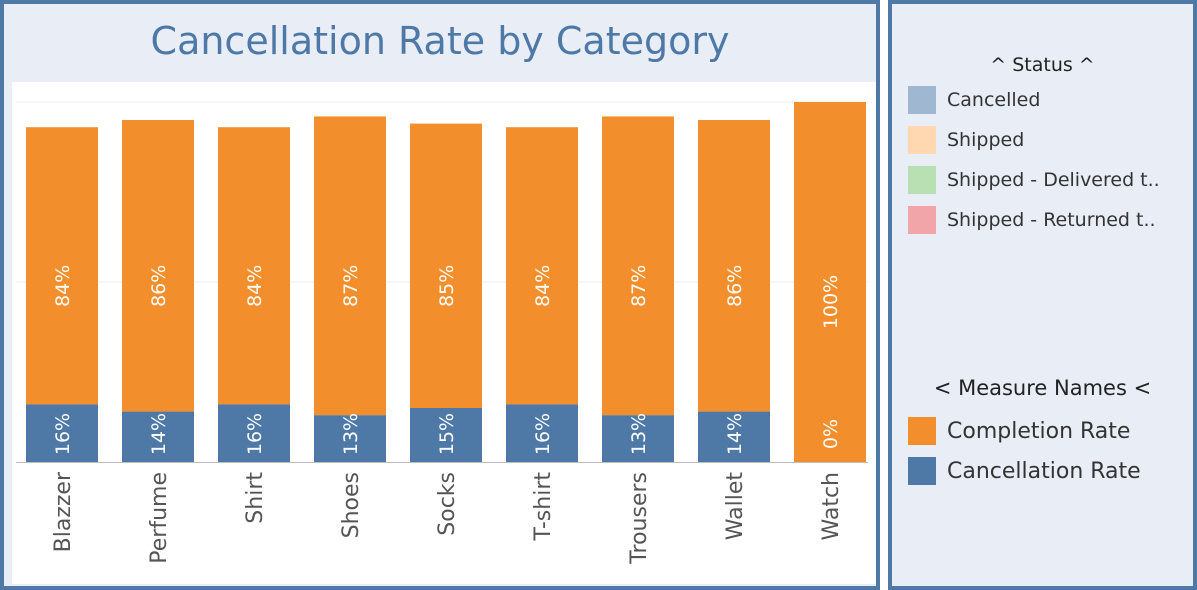 This screenshot has width=1197, height=590. Describe the element at coordinates (639, 518) in the screenshot. I see `x-tick-label: Trousers` at that location.